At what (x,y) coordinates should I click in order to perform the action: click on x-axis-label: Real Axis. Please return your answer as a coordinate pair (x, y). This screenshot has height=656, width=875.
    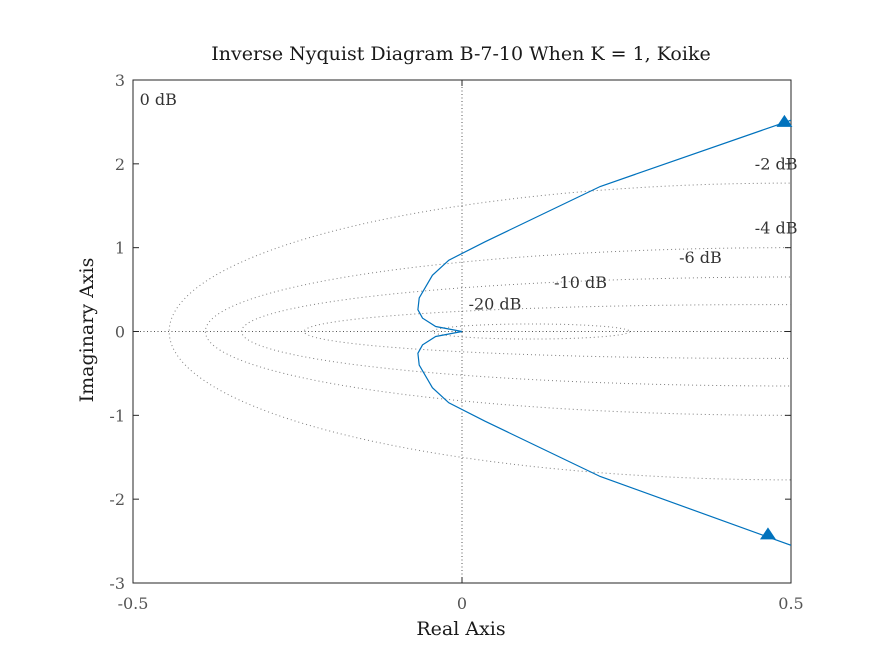
    Looking at the image, I should click on (460, 629).